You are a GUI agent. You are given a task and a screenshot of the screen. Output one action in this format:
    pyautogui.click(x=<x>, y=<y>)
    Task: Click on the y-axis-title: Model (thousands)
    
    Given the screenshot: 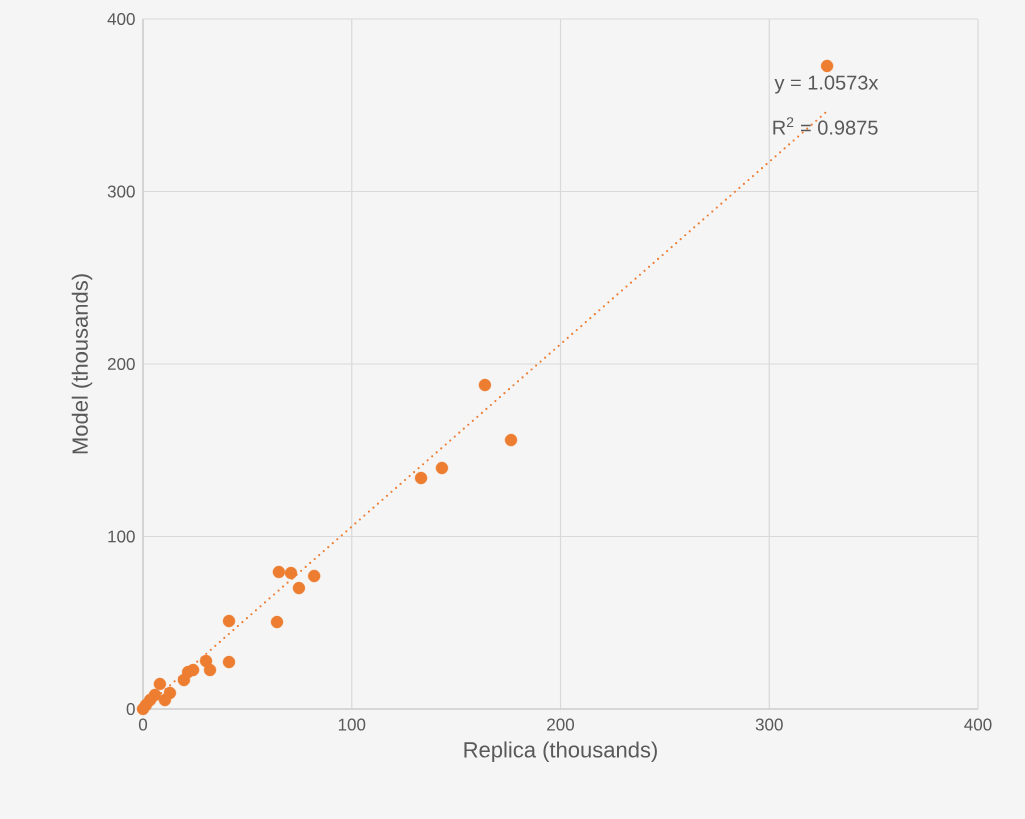 What is the action you would take?
    pyautogui.click(x=82, y=364)
    